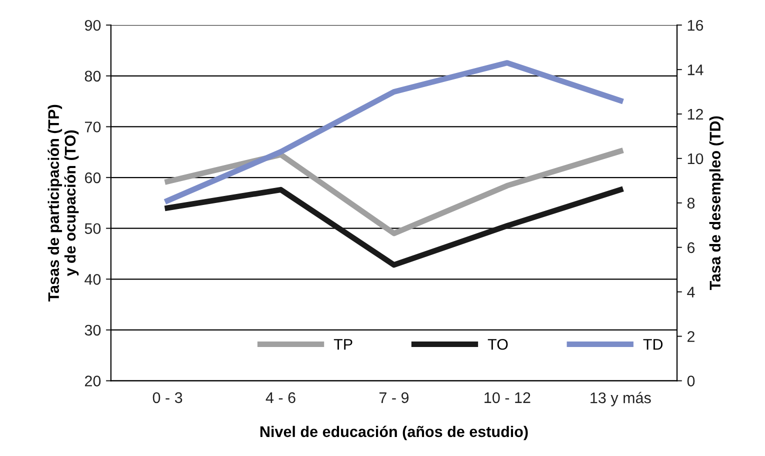 Image resolution: width=765 pixels, height=456 pixels. I want to click on y-tick-label: 50, so click(92, 228).